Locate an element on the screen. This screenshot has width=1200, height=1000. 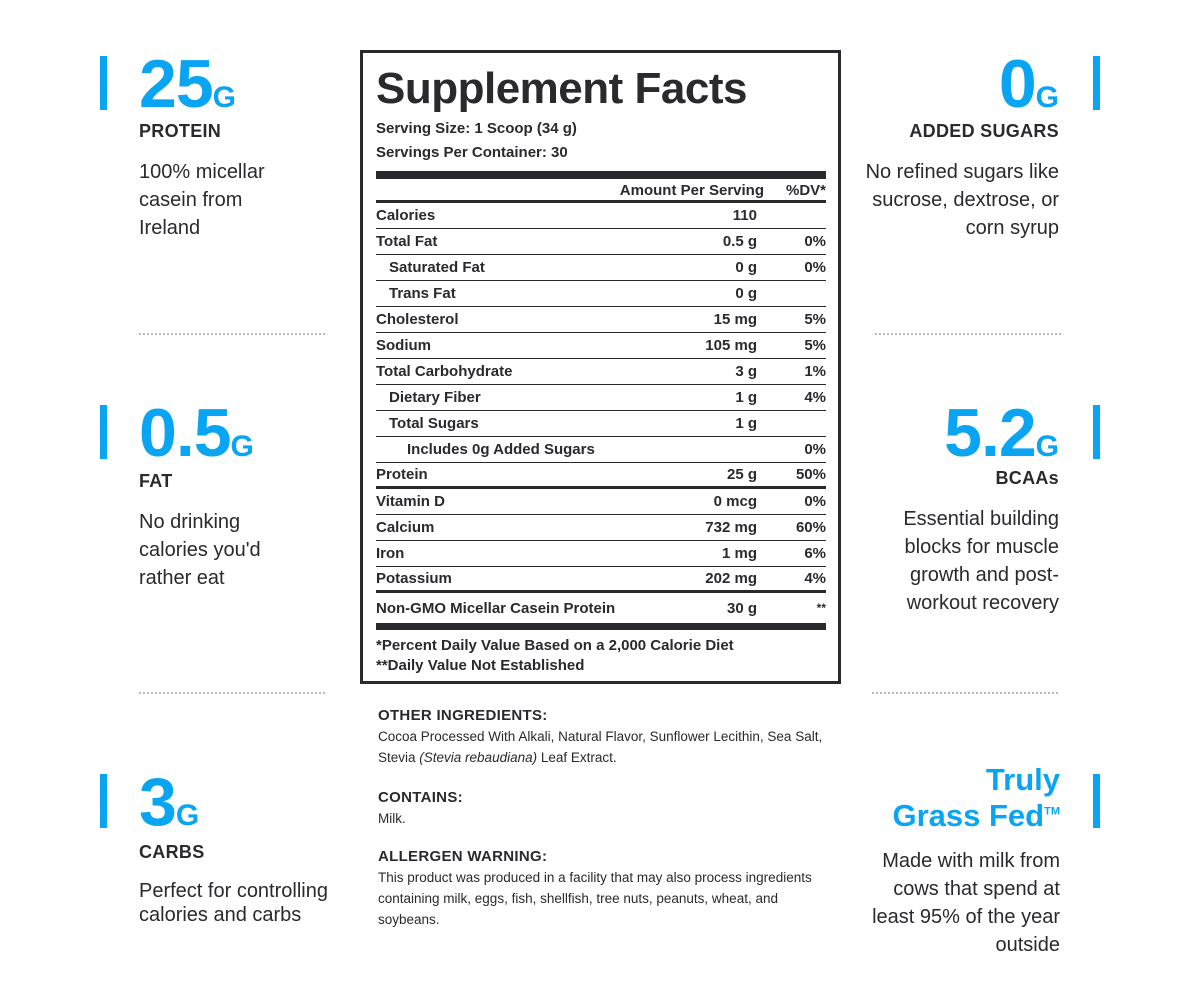
facts-row-amount: 0 mcg is located at coordinates (735, 501).